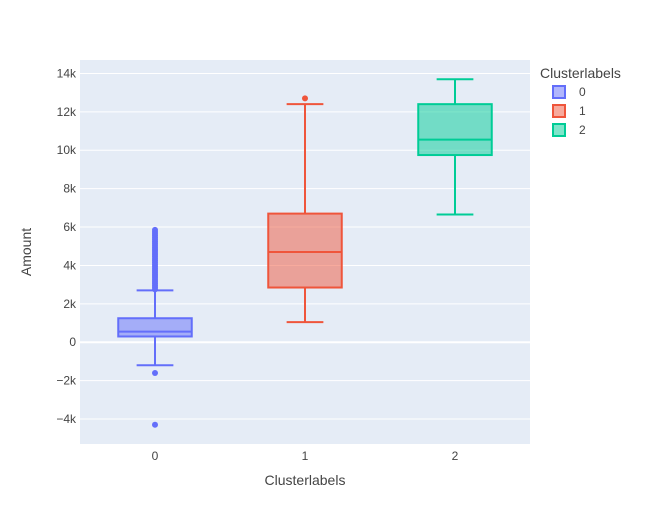 Image resolution: width=646 pixels, height=525 pixels. I want to click on y-tick-labels: −4k −2k 0 2k 4k 6k 8k 10k 12k 14k, so click(66, 246).